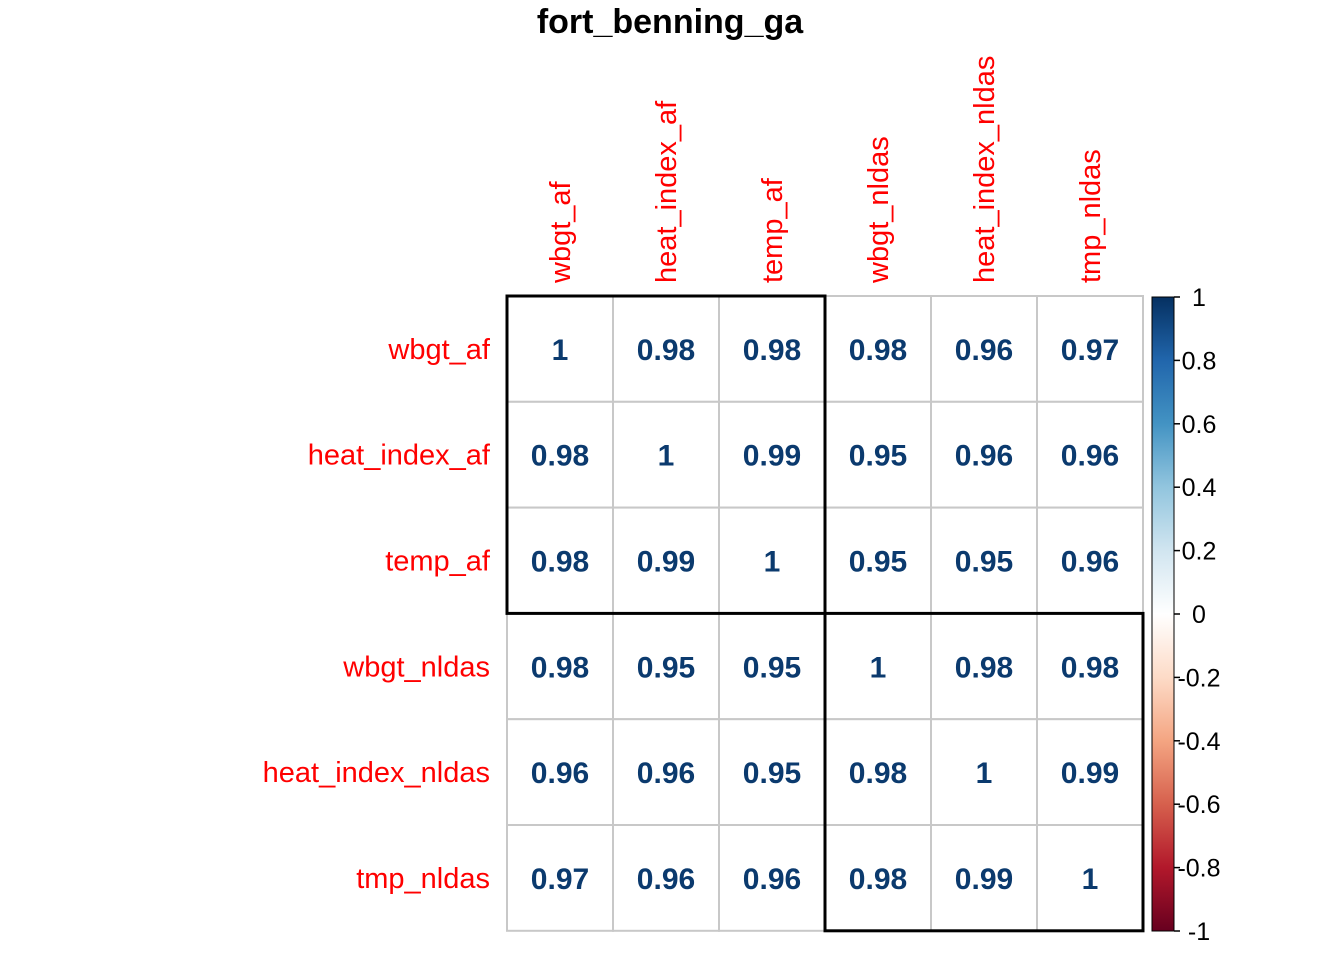 The width and height of the screenshot is (1344, 960). I want to click on colorbar-tick-label: 0.8, so click(1199, 361).